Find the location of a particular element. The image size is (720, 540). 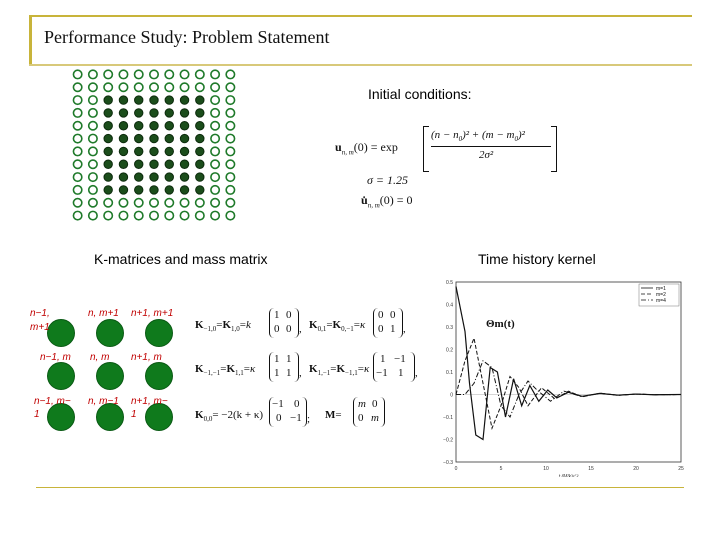

y-tick-label: 0.1 is located at coordinates (449, 373).